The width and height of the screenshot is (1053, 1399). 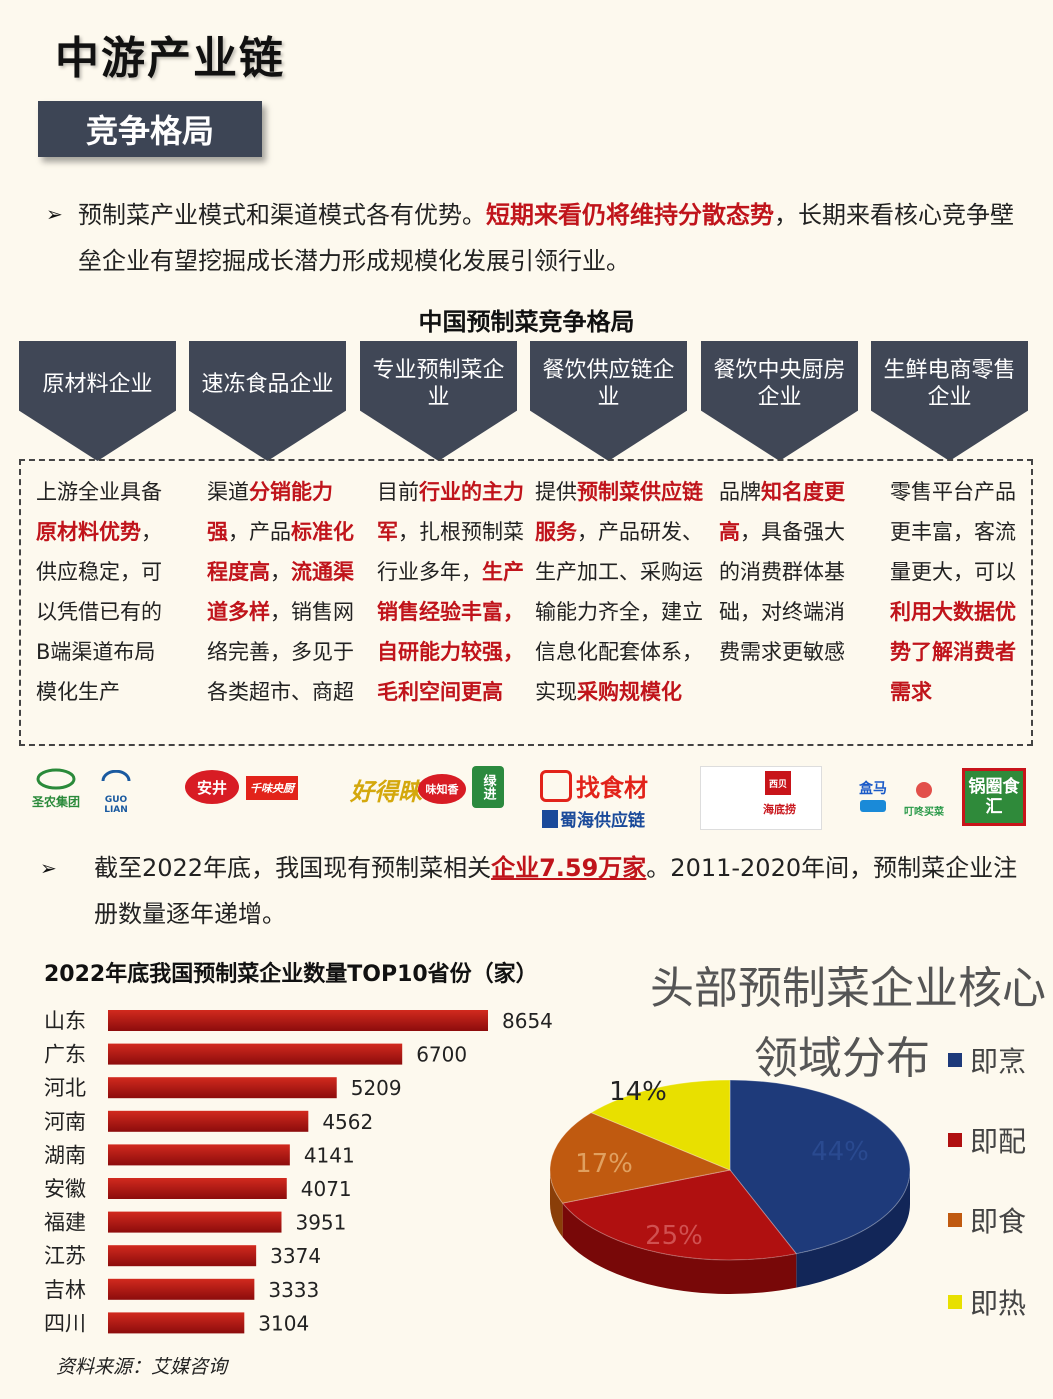 I want to click on bar-category-label: 吉林, so click(x=65, y=1290).